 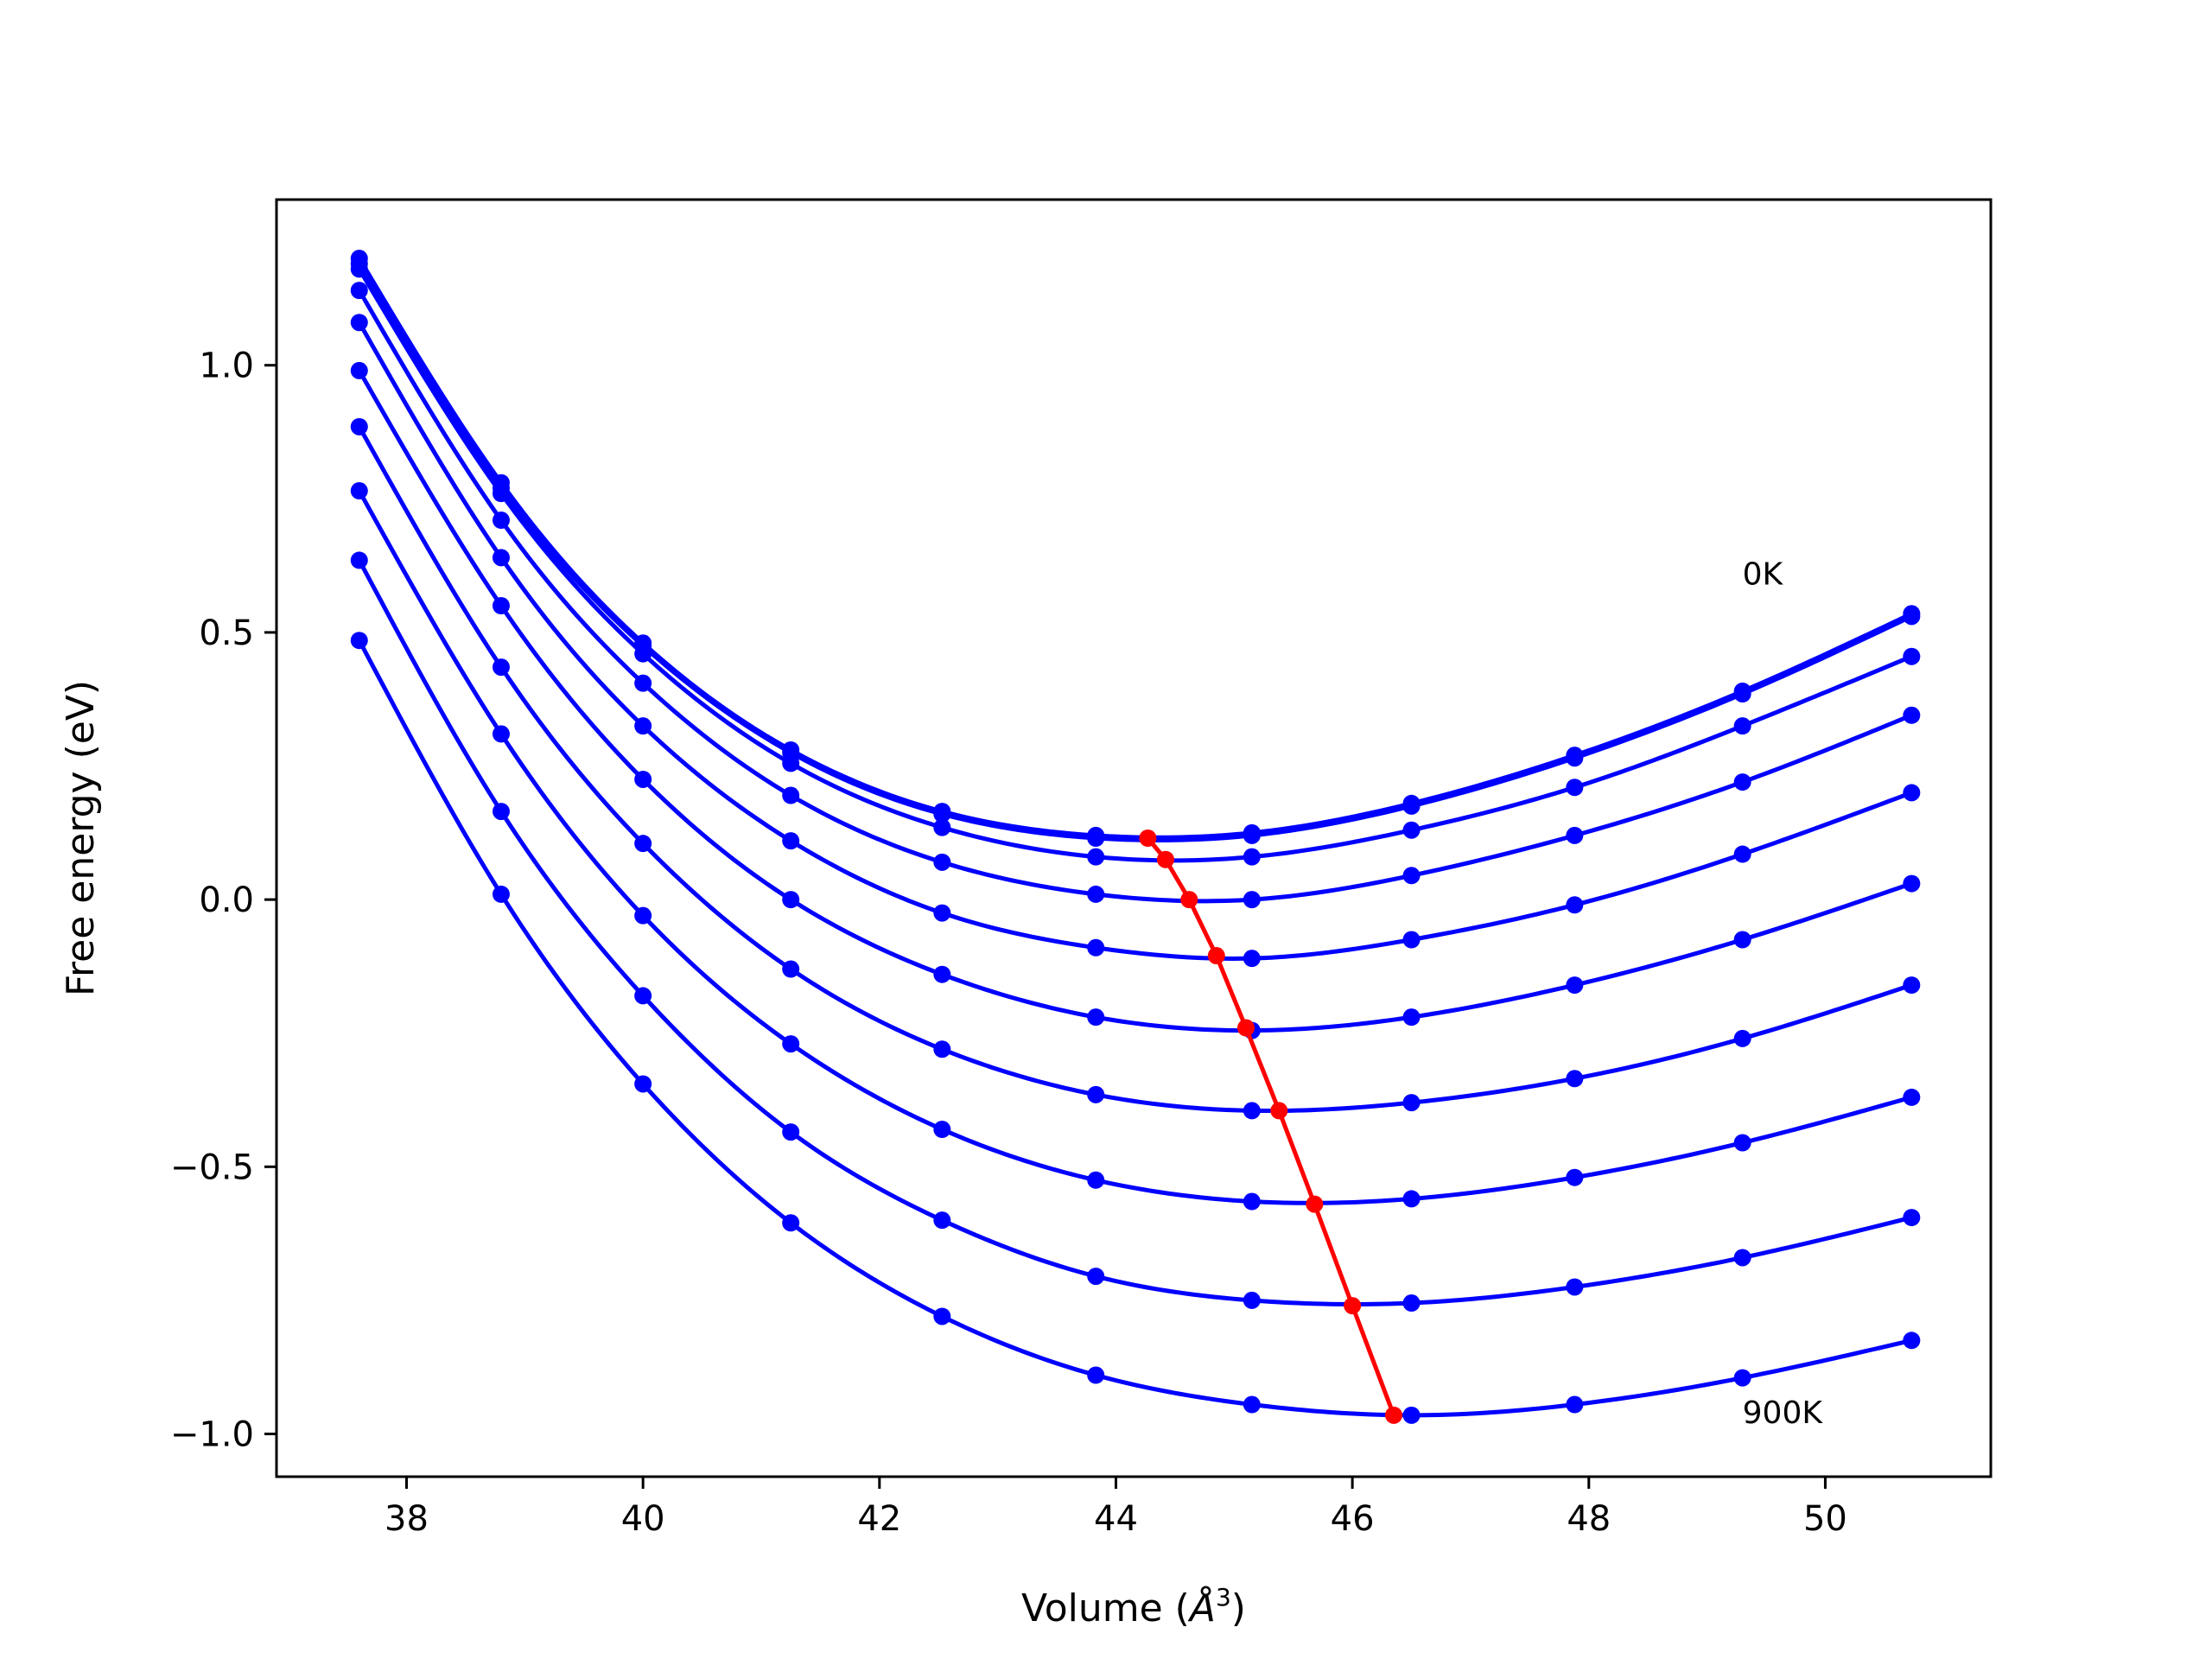 I want to click on x-tick-label-46: 46, so click(x=1353, y=1519).